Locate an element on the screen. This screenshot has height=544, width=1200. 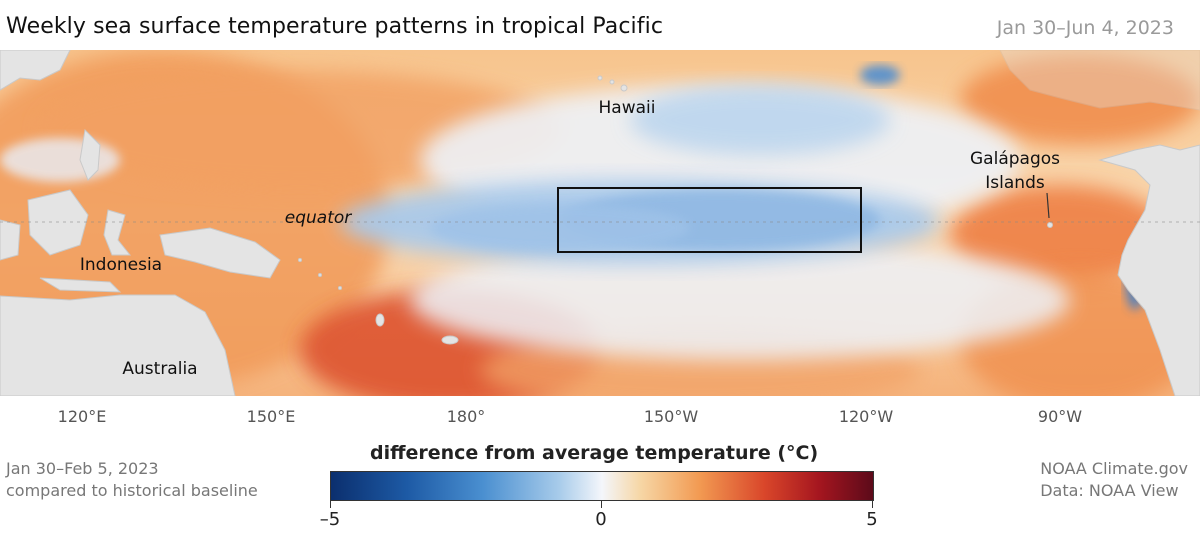
lon-label-150w: 150°W is located at coordinates (671, 416).